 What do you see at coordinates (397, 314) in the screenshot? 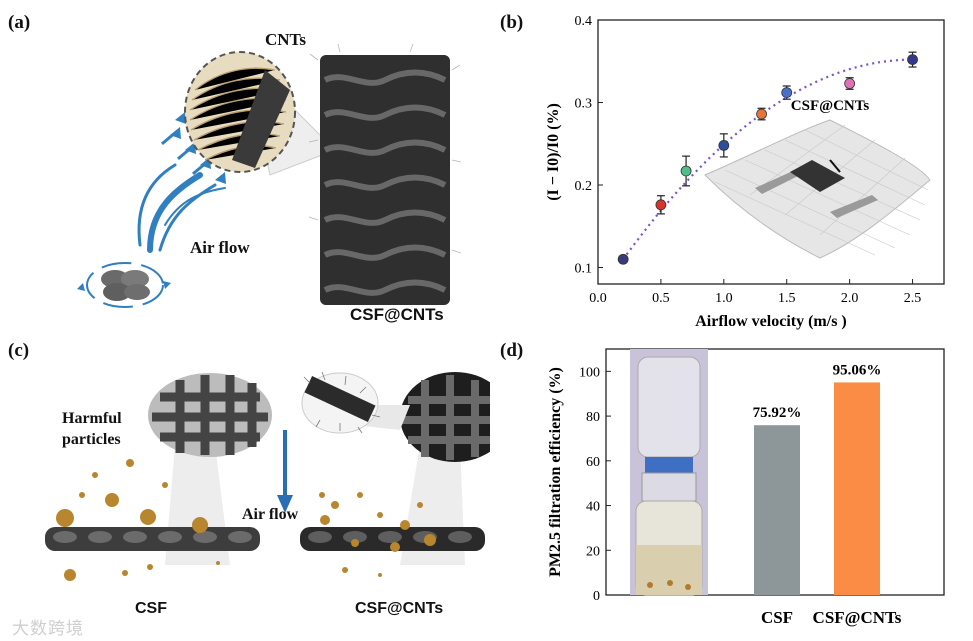
I see `fabric-label-a: CSF@CNTs` at bounding box center [397, 314].